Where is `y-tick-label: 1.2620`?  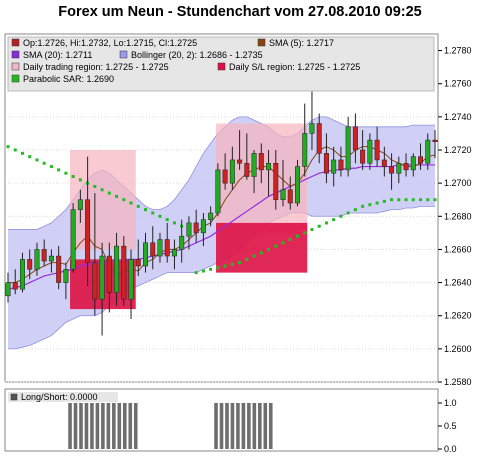
y-tick-label: 1.2620 is located at coordinates (458, 316).